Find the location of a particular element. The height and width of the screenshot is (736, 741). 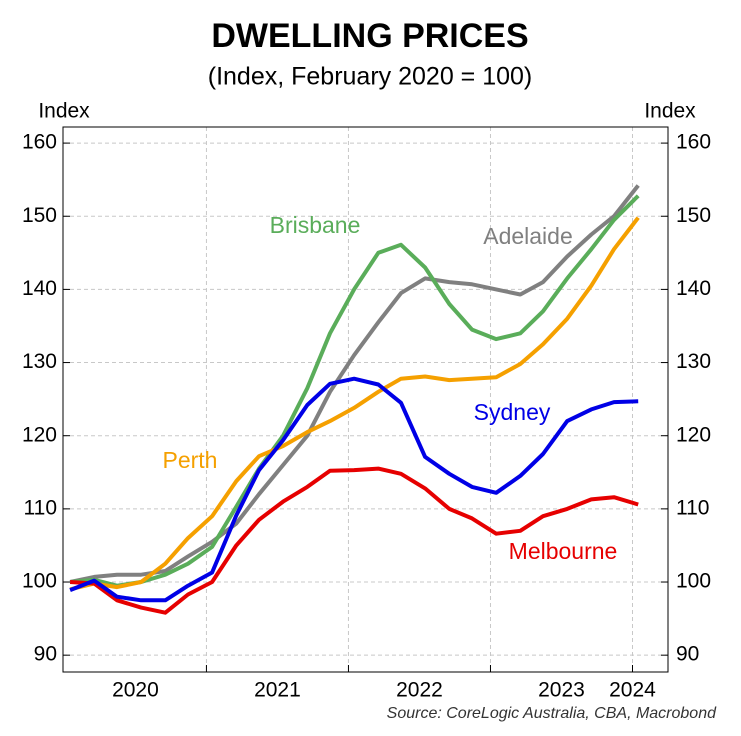

series-label: Brisbane is located at coordinates (315, 225).